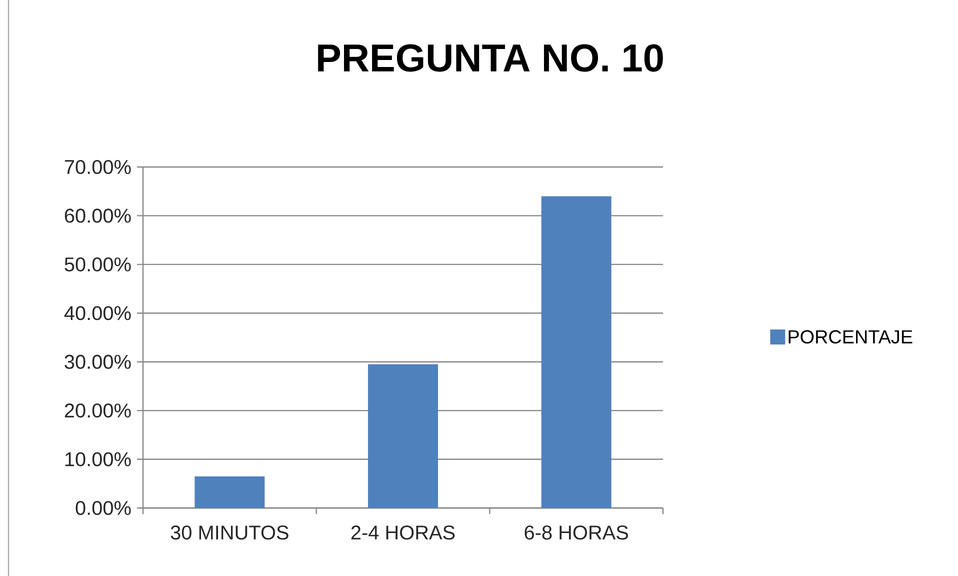 The image size is (958, 576). What do you see at coordinates (97, 313) in the screenshot?
I see `y-tick-label: 40.00%` at bounding box center [97, 313].